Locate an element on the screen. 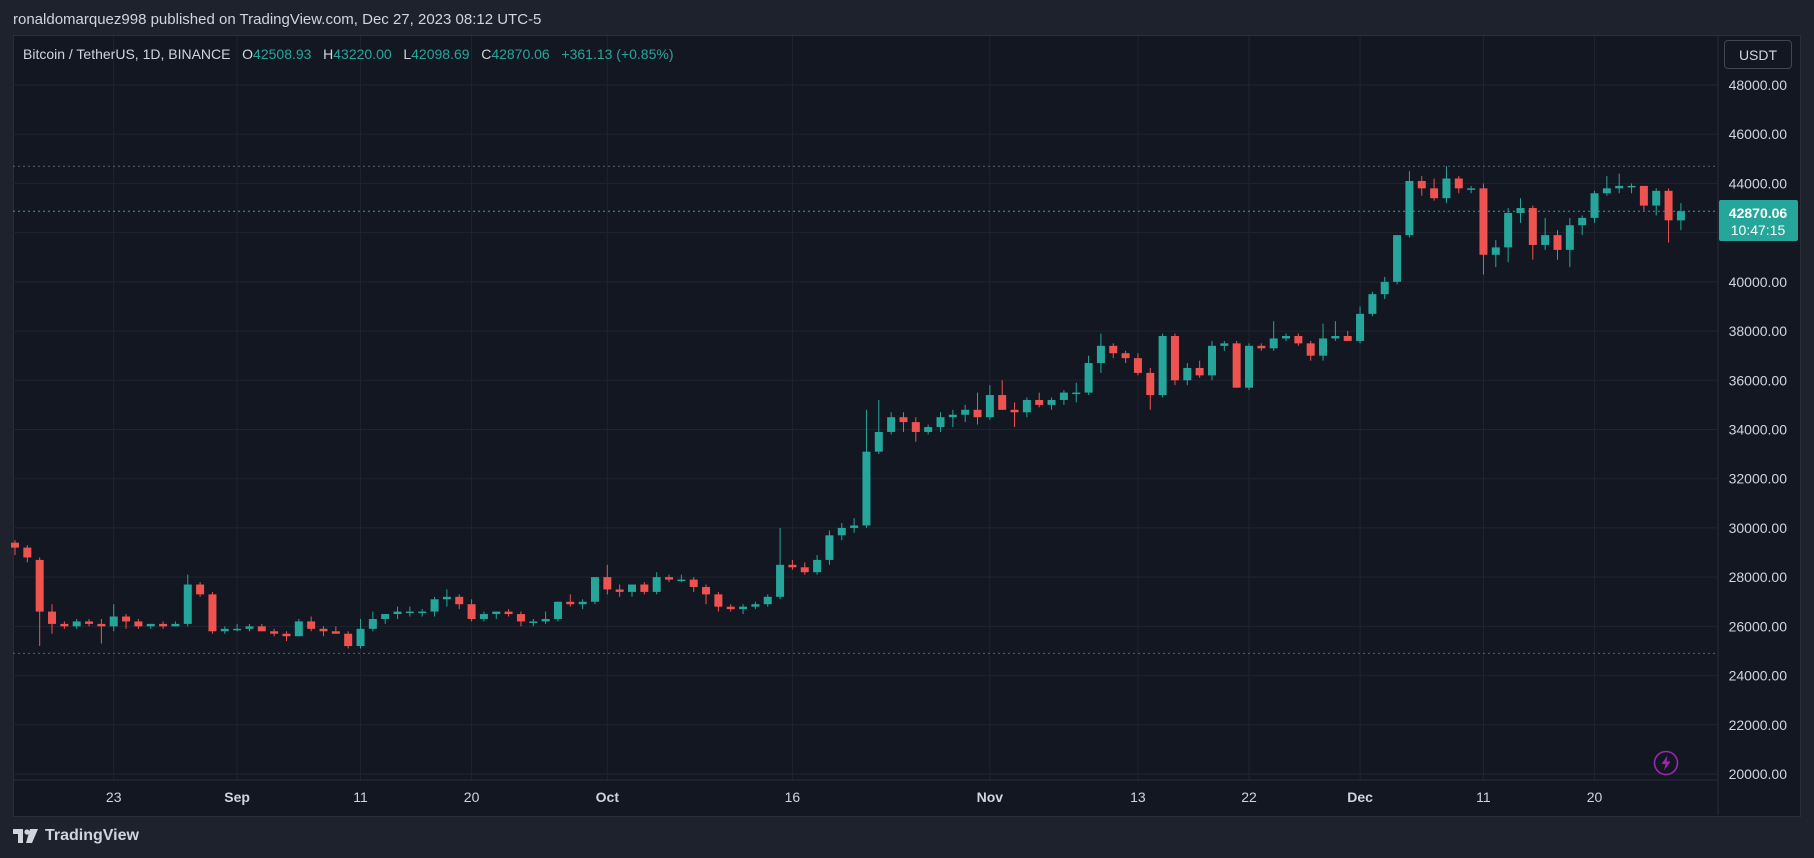 Image resolution: width=1814 pixels, height=858 pixels. footer-brand: TradingView is located at coordinates (92, 835).